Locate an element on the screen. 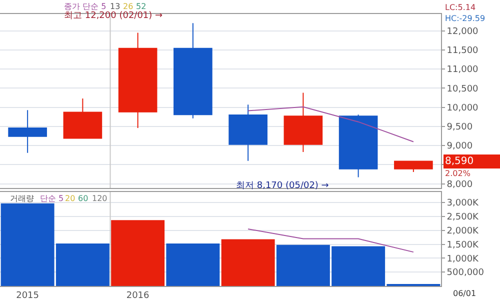 This screenshot has height=300, width=500. y-tick-label: 10,000 is located at coordinates (462, 108).